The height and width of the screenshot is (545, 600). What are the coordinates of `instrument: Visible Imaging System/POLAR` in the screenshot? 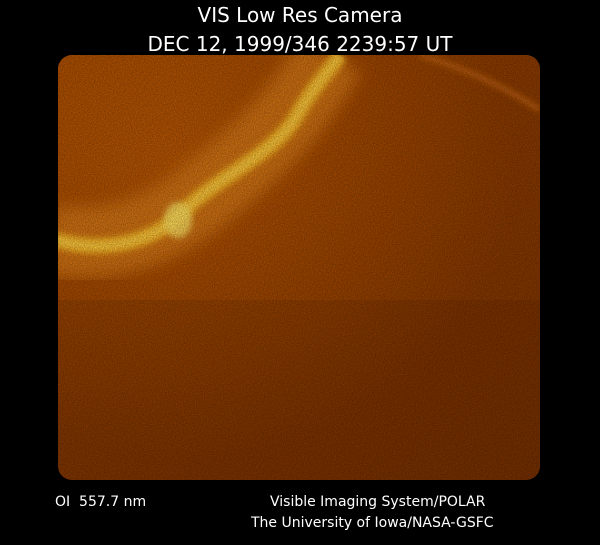 It's located at (378, 502).